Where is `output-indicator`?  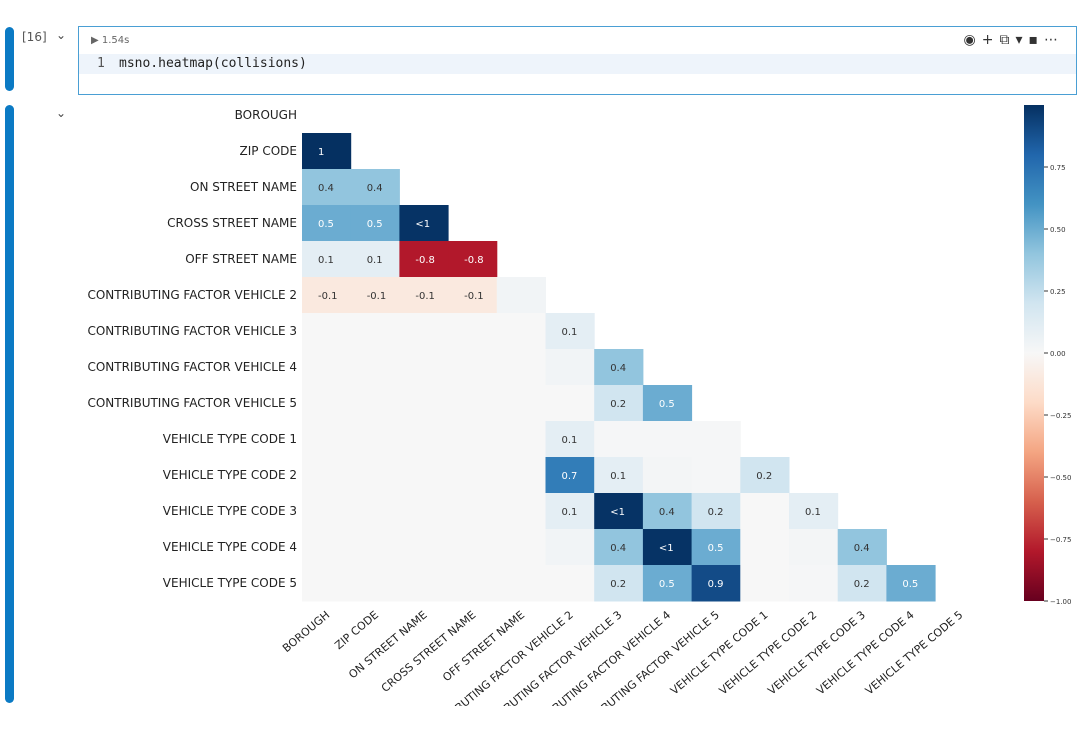 output-indicator is located at coordinates (9, 404).